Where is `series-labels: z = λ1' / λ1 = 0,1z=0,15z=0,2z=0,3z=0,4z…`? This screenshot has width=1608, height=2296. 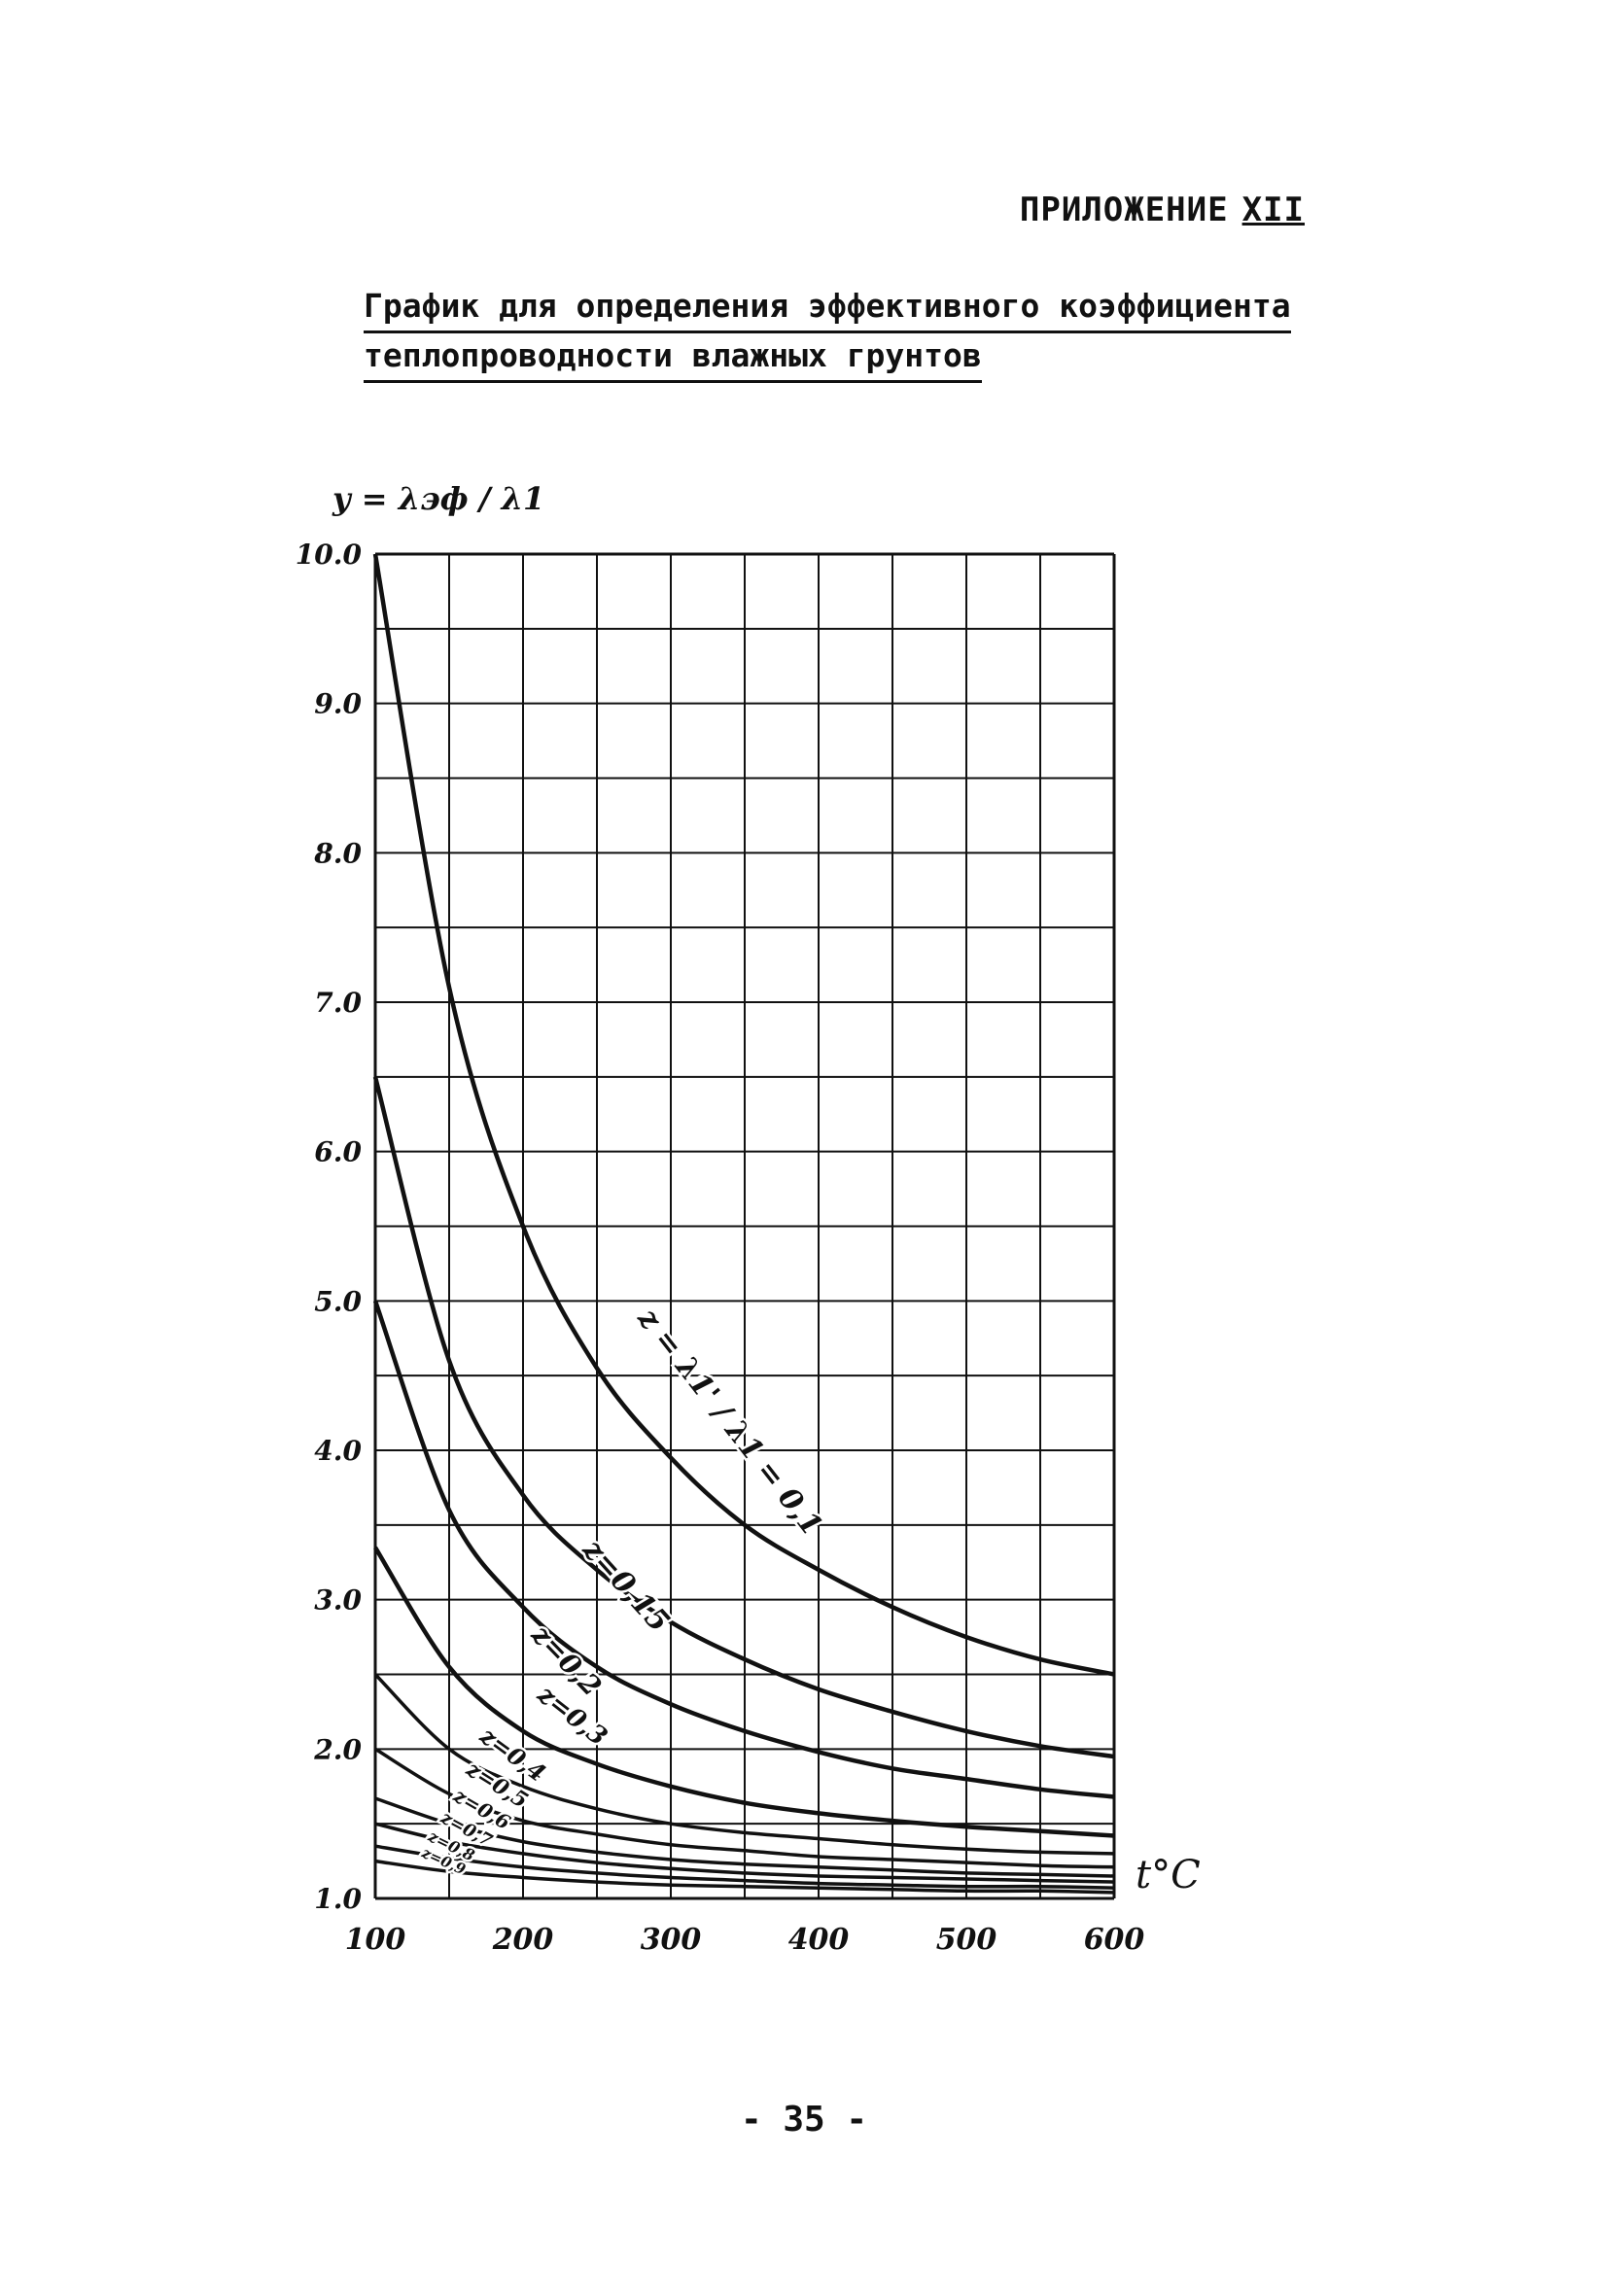
series-labels: z = λ1' / λ1 = 0,1z=0,15z=0,2z=0,3z=0,4z… is located at coordinates (623, 1590).